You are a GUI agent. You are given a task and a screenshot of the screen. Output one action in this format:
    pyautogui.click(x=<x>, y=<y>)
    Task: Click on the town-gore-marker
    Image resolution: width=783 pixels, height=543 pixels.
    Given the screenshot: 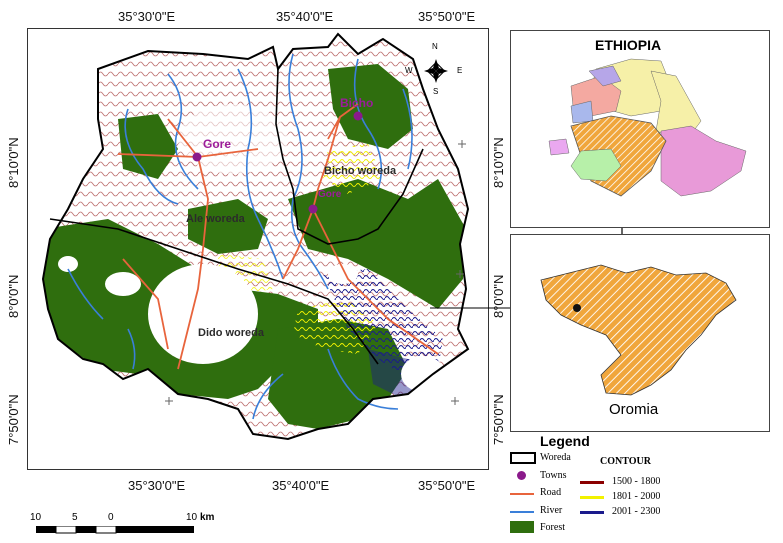 What is the action you would take?
    pyautogui.click(x=197, y=157)
    